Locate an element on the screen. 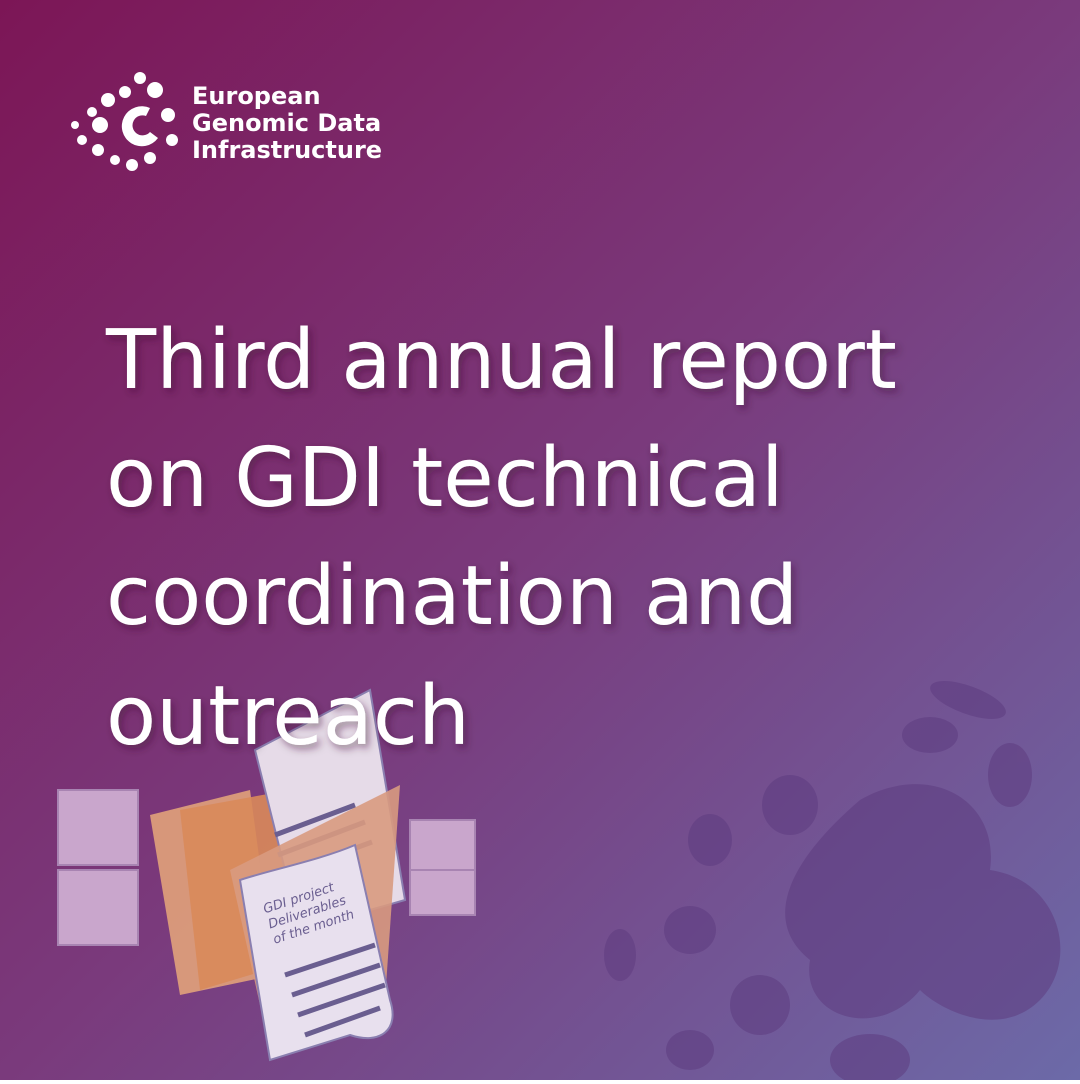 The width and height of the screenshot is (1080, 1084). logo-text: European Genomic Data Infrastructure is located at coordinates (287, 123).